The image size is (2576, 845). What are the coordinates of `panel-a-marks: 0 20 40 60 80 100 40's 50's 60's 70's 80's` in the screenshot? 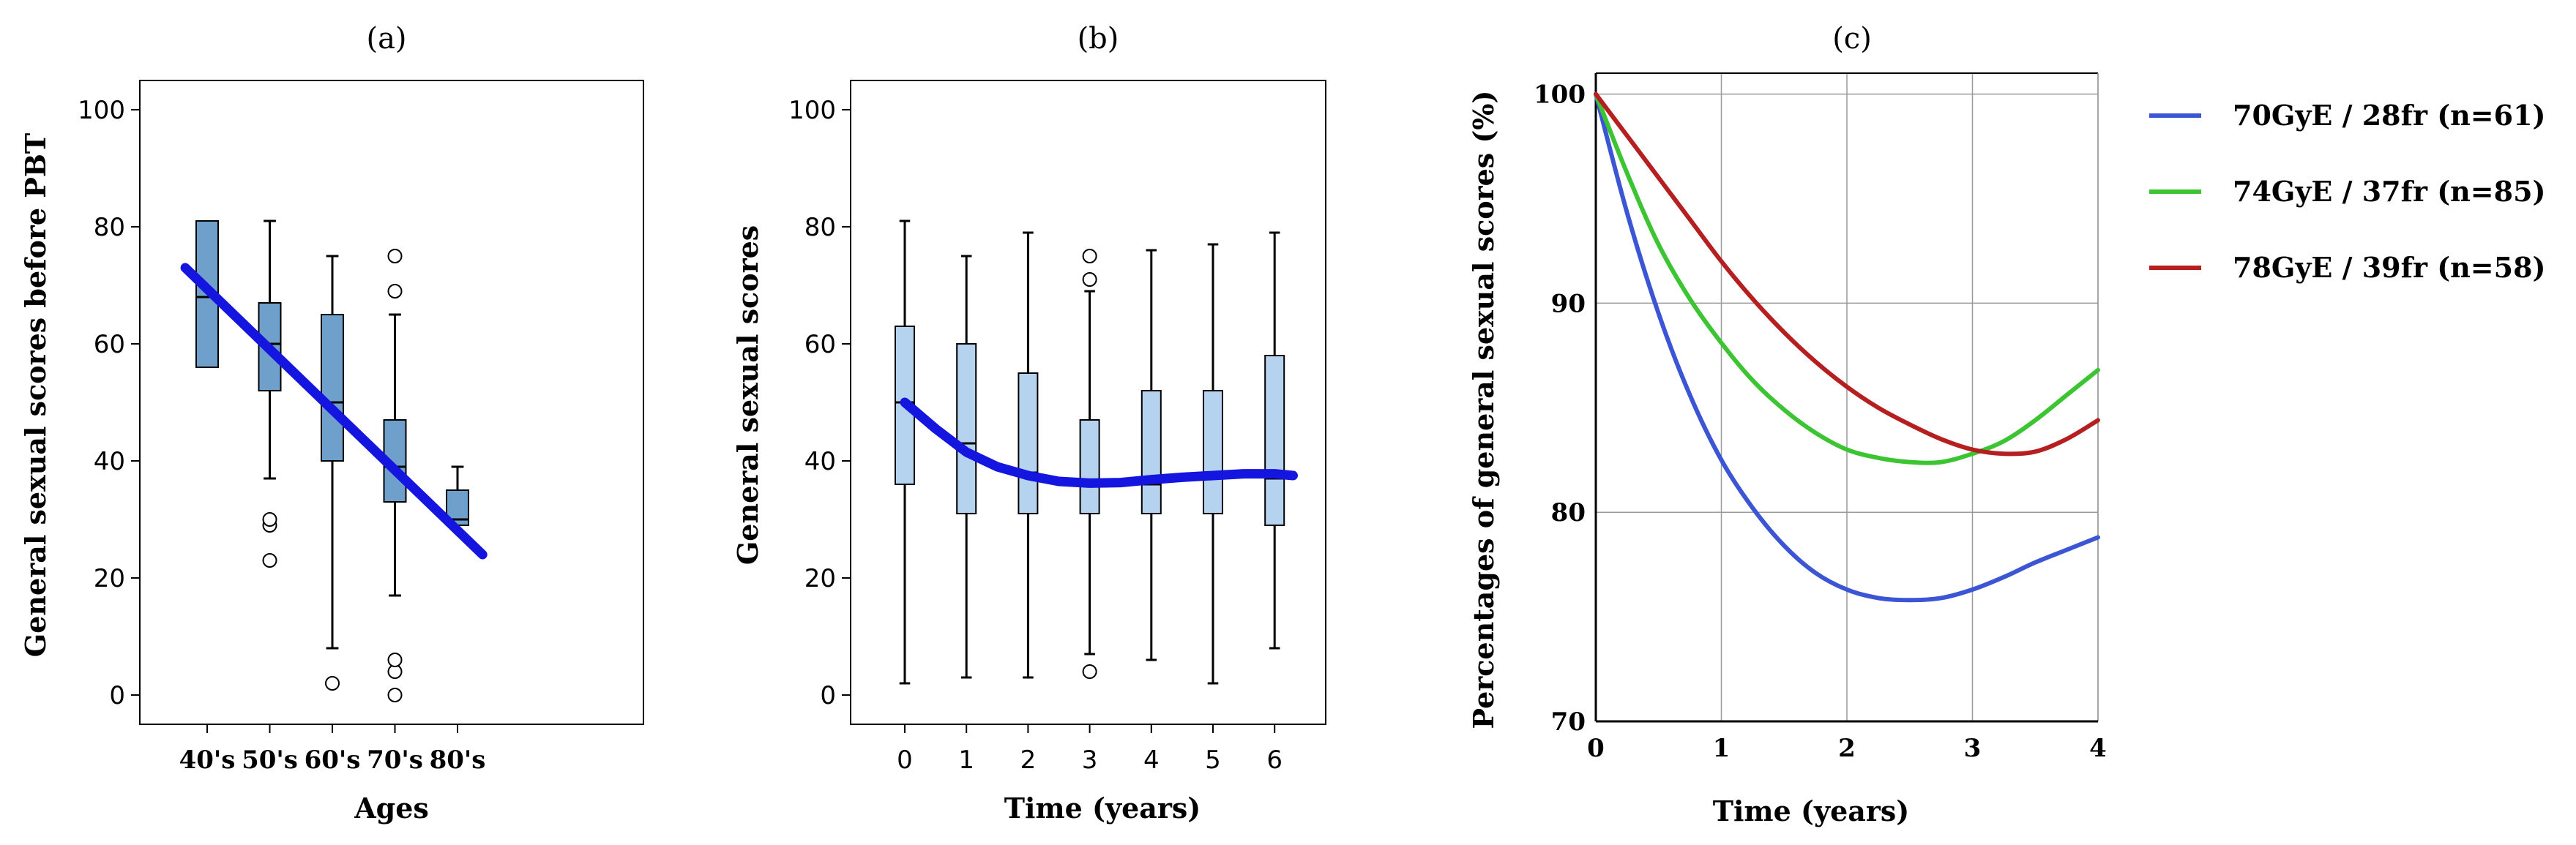 It's located at (283, 436).